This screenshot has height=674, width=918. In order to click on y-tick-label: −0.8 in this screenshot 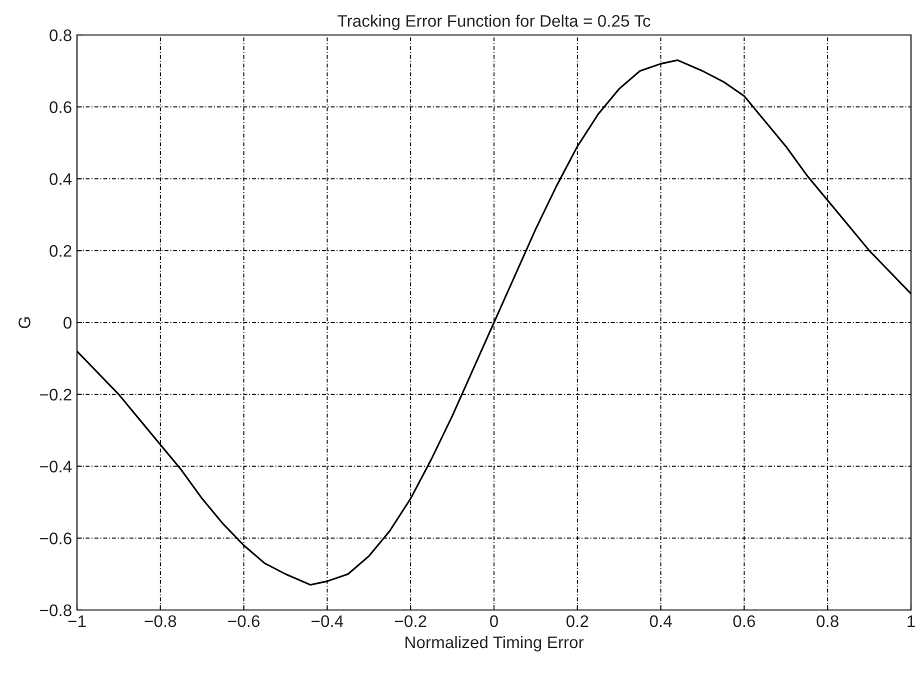, I will do `click(56, 610)`.